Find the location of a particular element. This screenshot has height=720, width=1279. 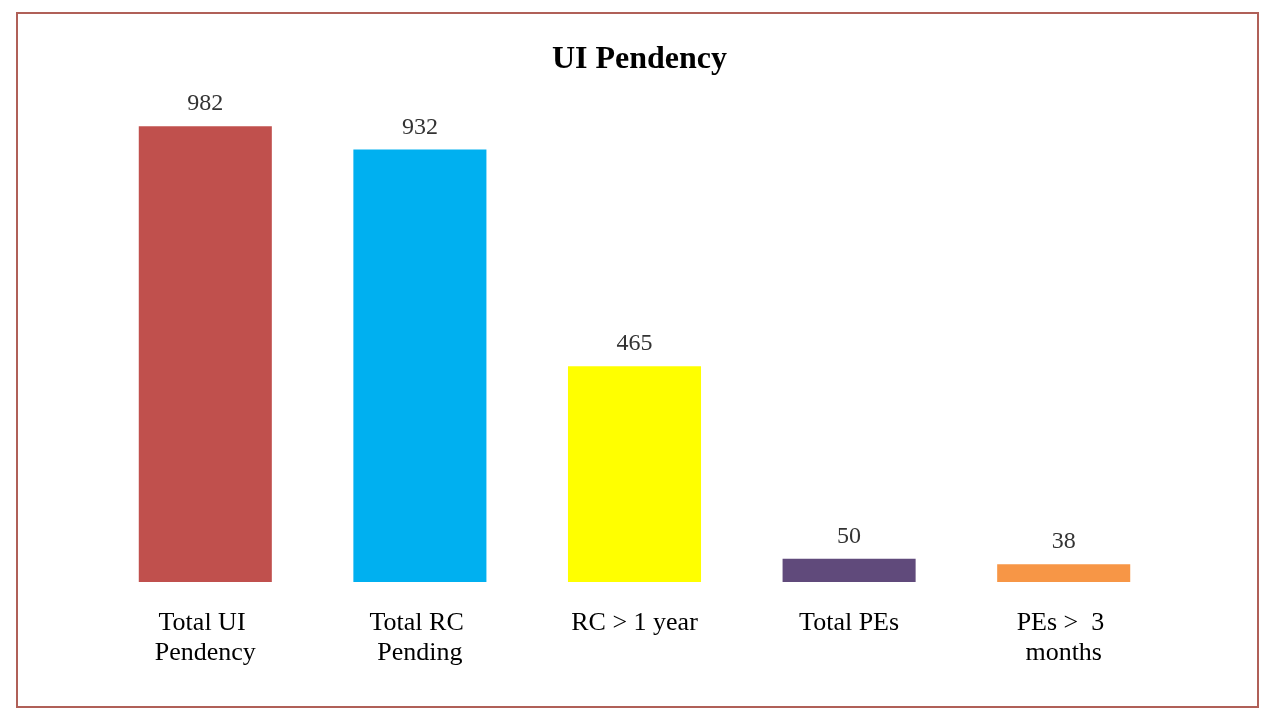

data-label: 50 is located at coordinates (849, 534).